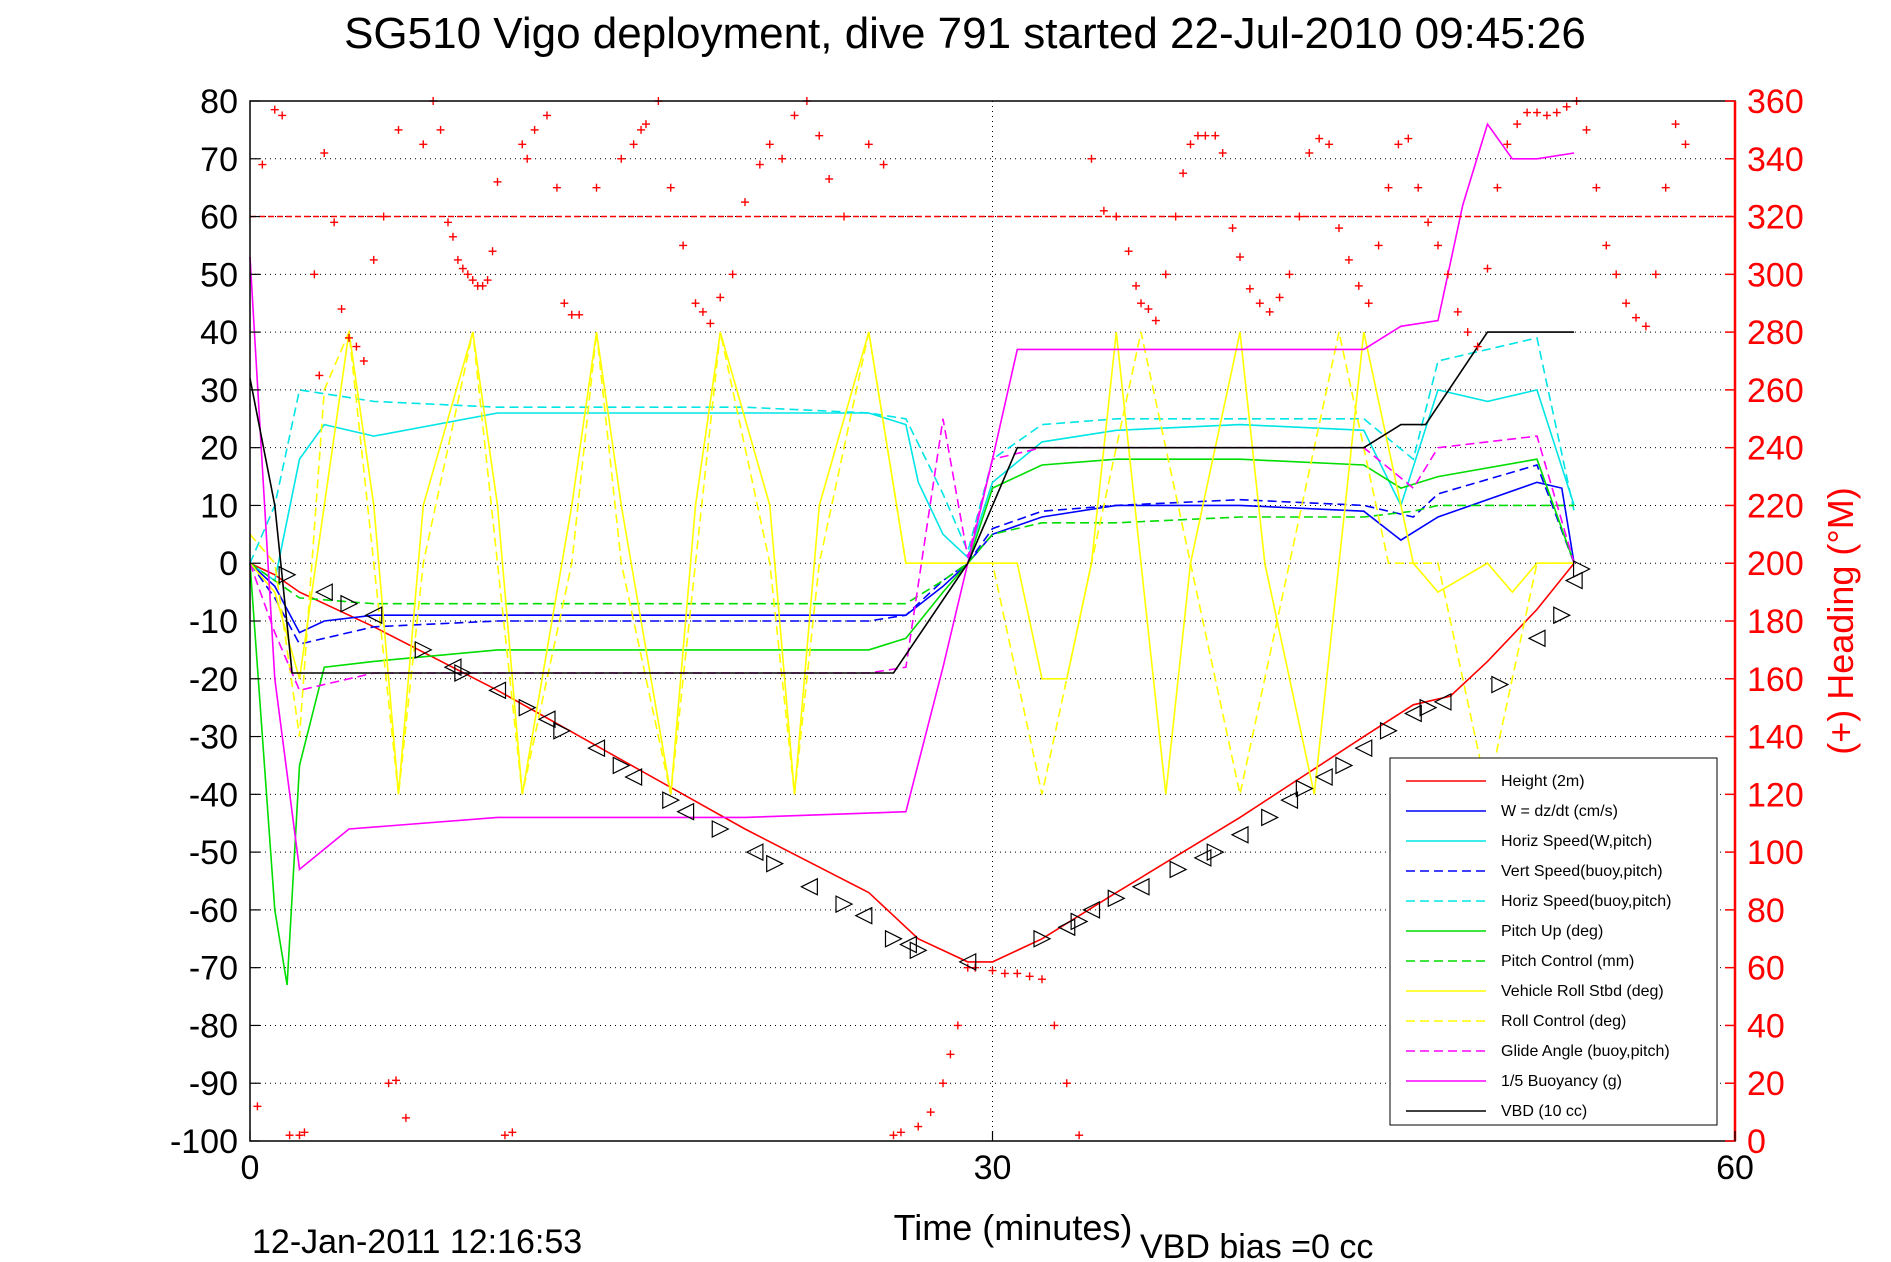  Describe the element at coordinates (219, 160) in the screenshot. I see `y-tick-label: 70` at that location.